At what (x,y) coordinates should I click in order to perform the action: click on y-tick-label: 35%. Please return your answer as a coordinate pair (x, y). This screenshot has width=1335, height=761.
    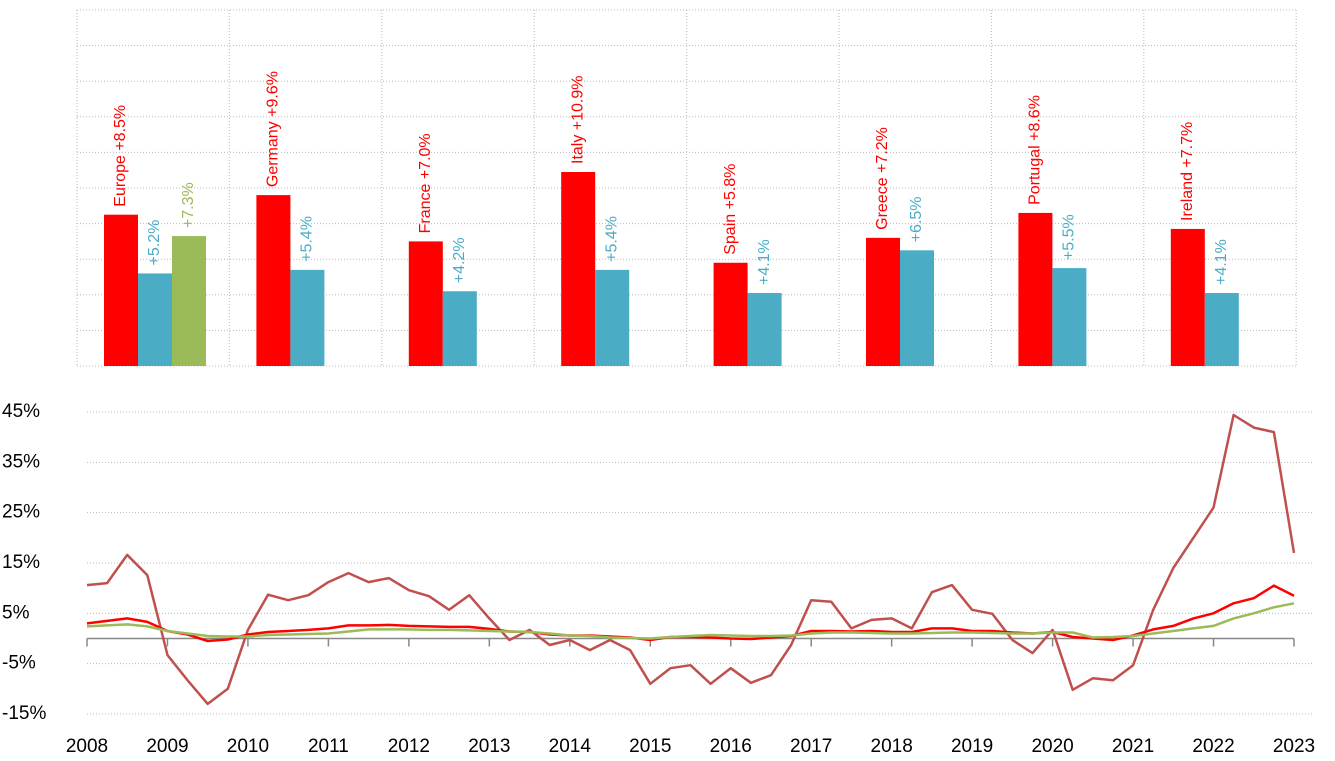
    Looking at the image, I should click on (21, 461).